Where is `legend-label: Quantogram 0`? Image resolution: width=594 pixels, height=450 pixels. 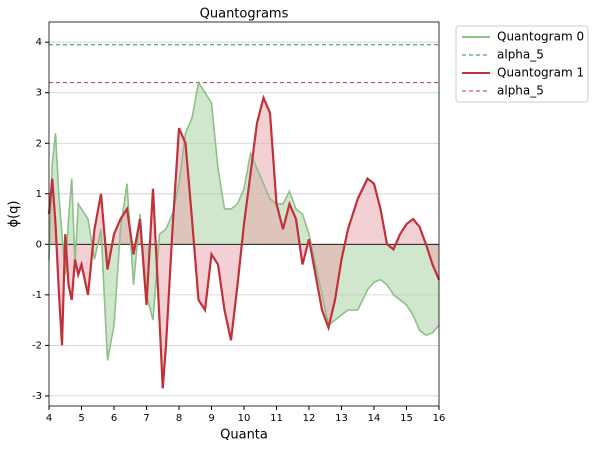 legend-label: Quantogram 0 is located at coordinates (540, 37).